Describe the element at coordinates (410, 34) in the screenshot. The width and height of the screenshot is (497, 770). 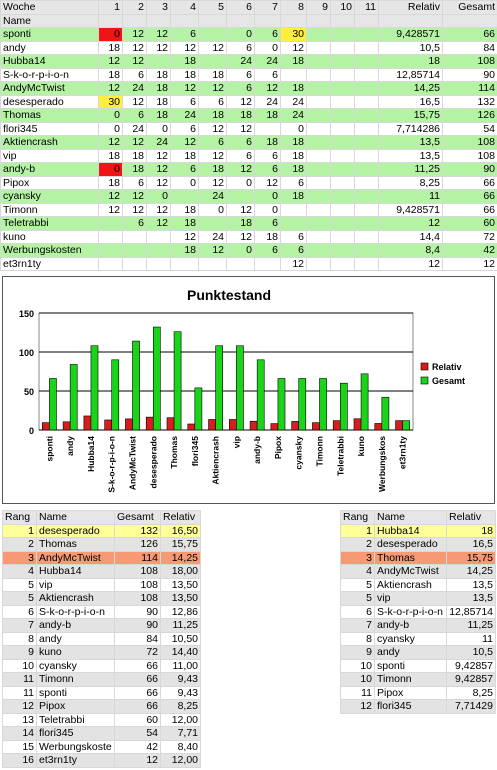
I see `relativ-cell: 9,428571` at that location.